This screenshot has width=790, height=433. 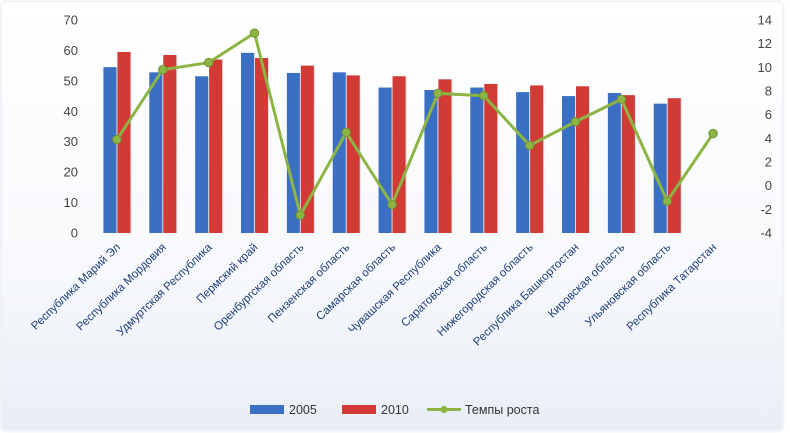 What do you see at coordinates (309, 284) in the screenshot?
I see `category-label-5: Пензенская область` at bounding box center [309, 284].